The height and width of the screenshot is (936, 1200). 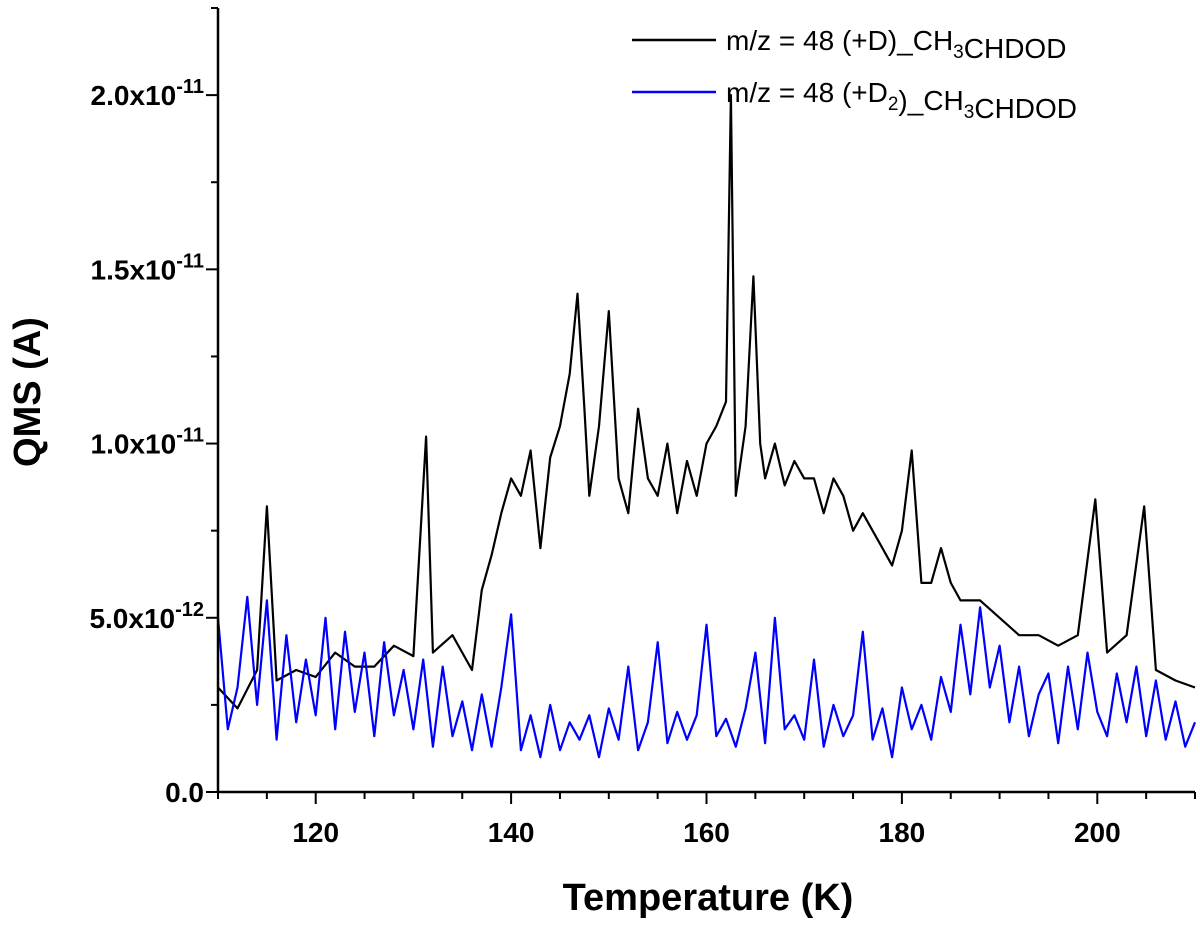 What do you see at coordinates (706, 832) in the screenshot?
I see `x-tick-label: 160` at bounding box center [706, 832].